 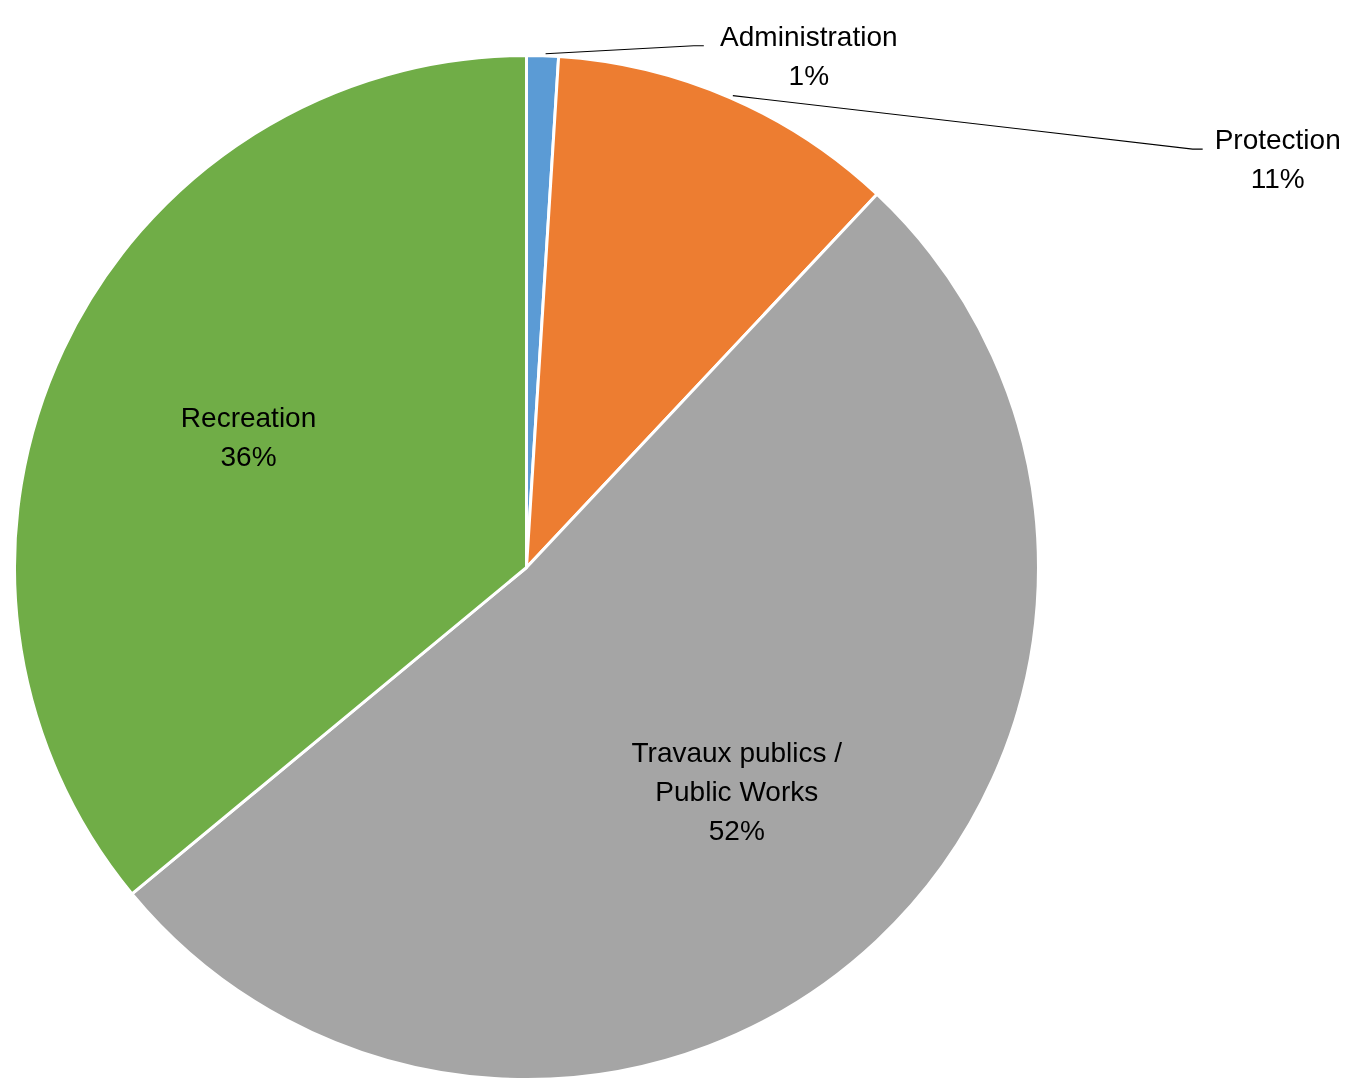 I want to click on slice-label: Recreation, so click(x=248, y=417).